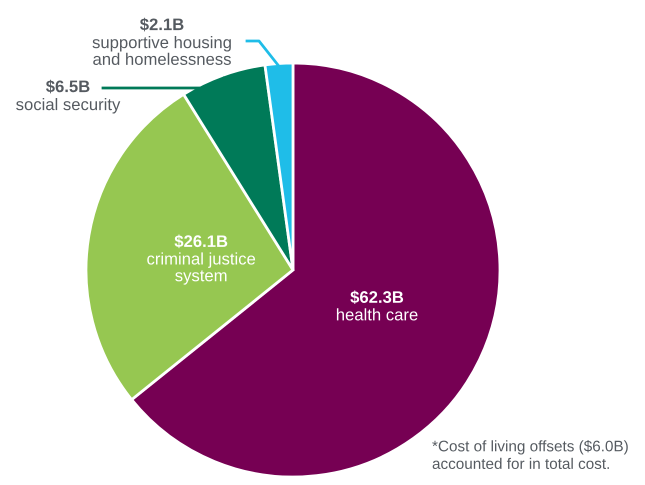  Describe the element at coordinates (530, 455) in the screenshot. I see `text: *Cost of living offsets ($6.0B) accounted for in total cost.` at that location.